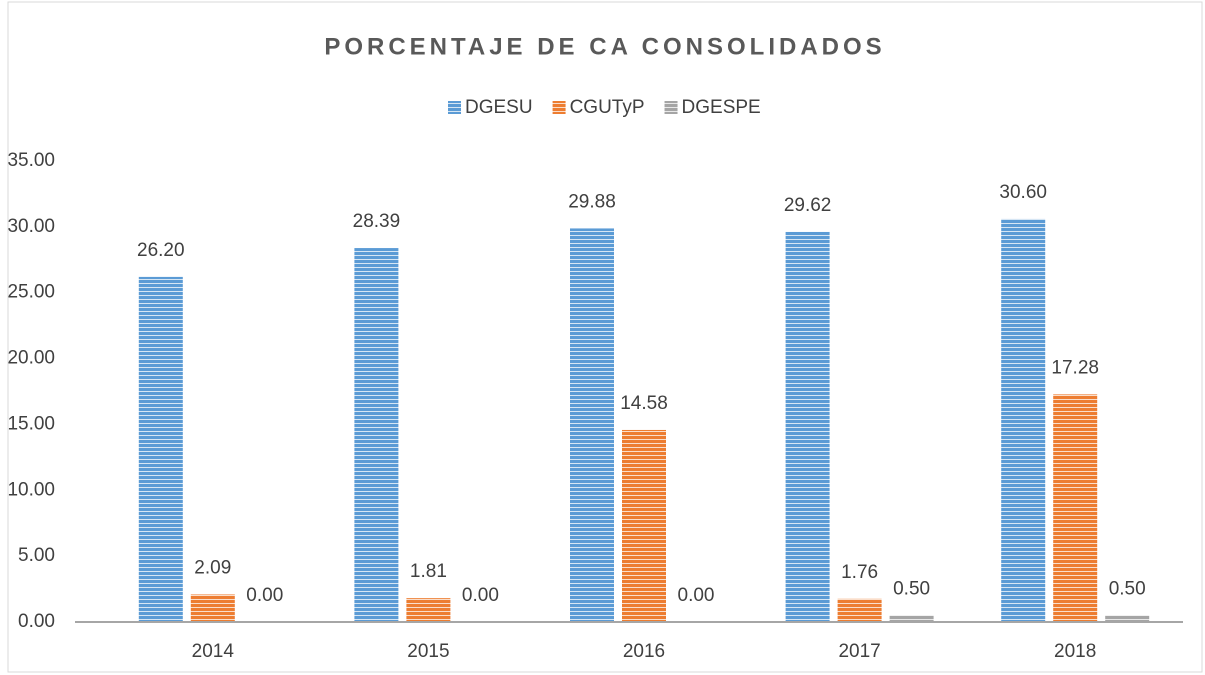  Describe the element at coordinates (213, 651) in the screenshot. I see `x-tick-label: 2014` at that location.